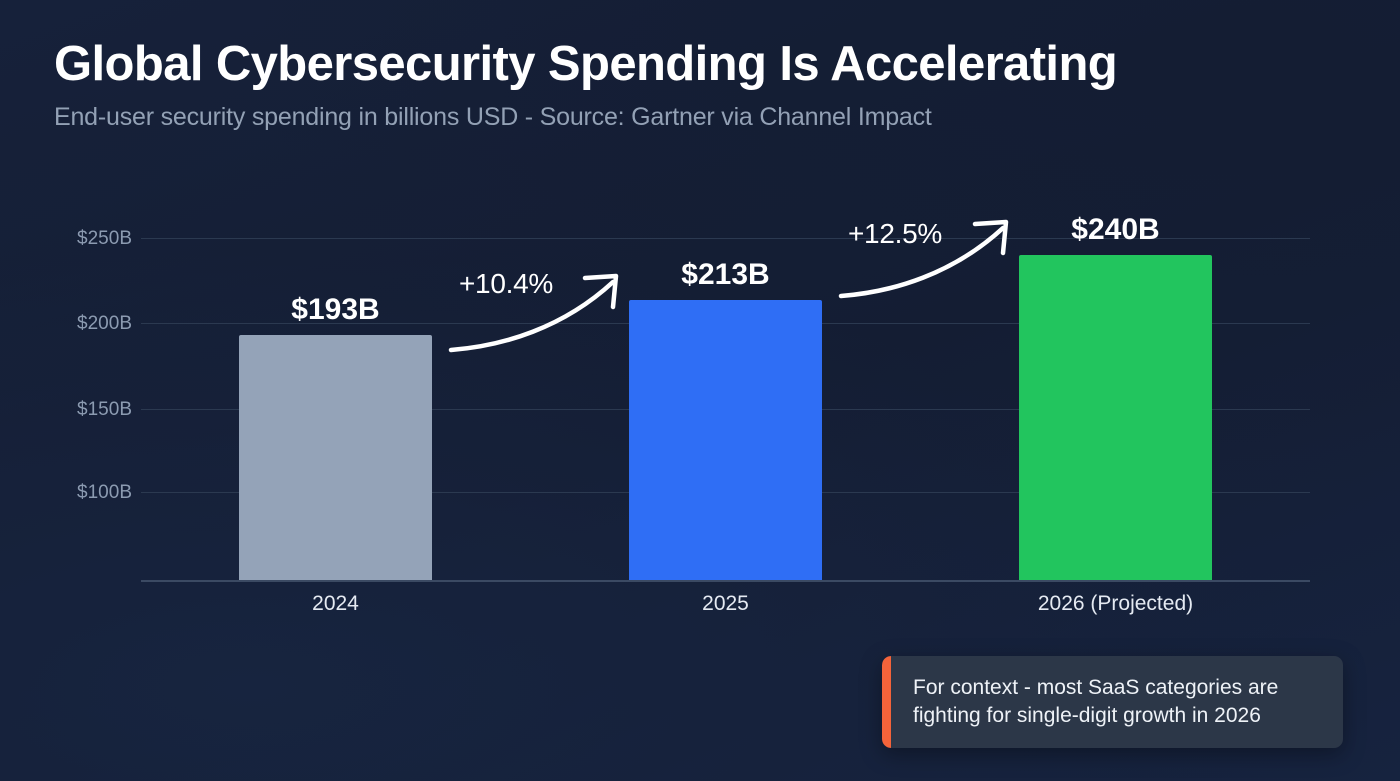 Image resolution: width=1400 pixels, height=781 pixels. Describe the element at coordinates (1115, 603) in the screenshot. I see `x-tick-label-2026-projected: 2026 (Projected)` at that location.